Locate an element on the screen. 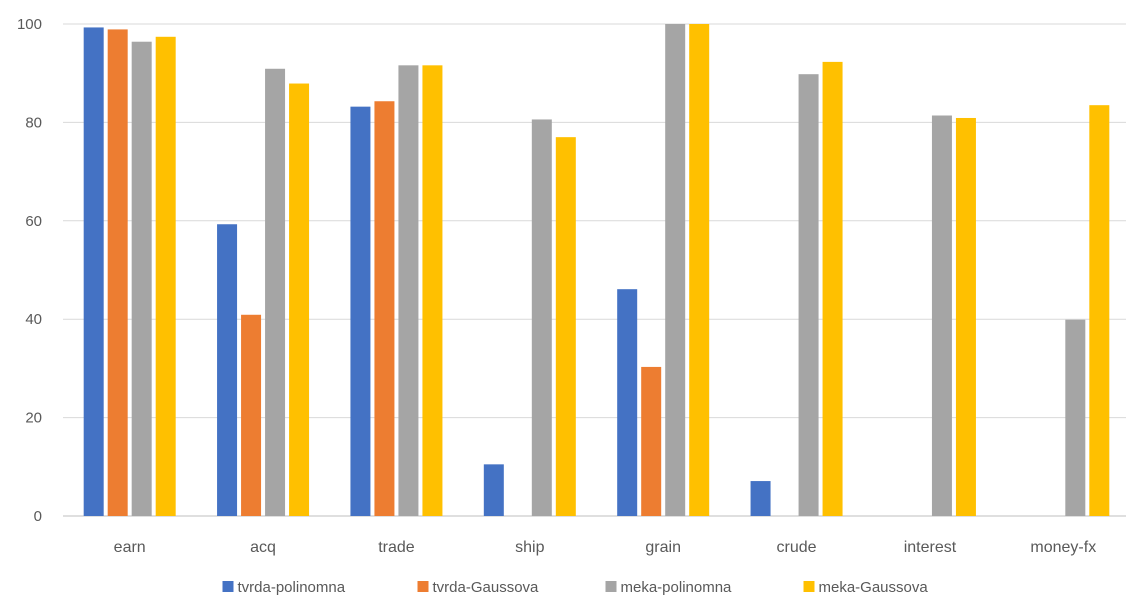 Image resolution: width=1126 pixels, height=607 pixels. x-tick-label: earn is located at coordinates (130, 547).